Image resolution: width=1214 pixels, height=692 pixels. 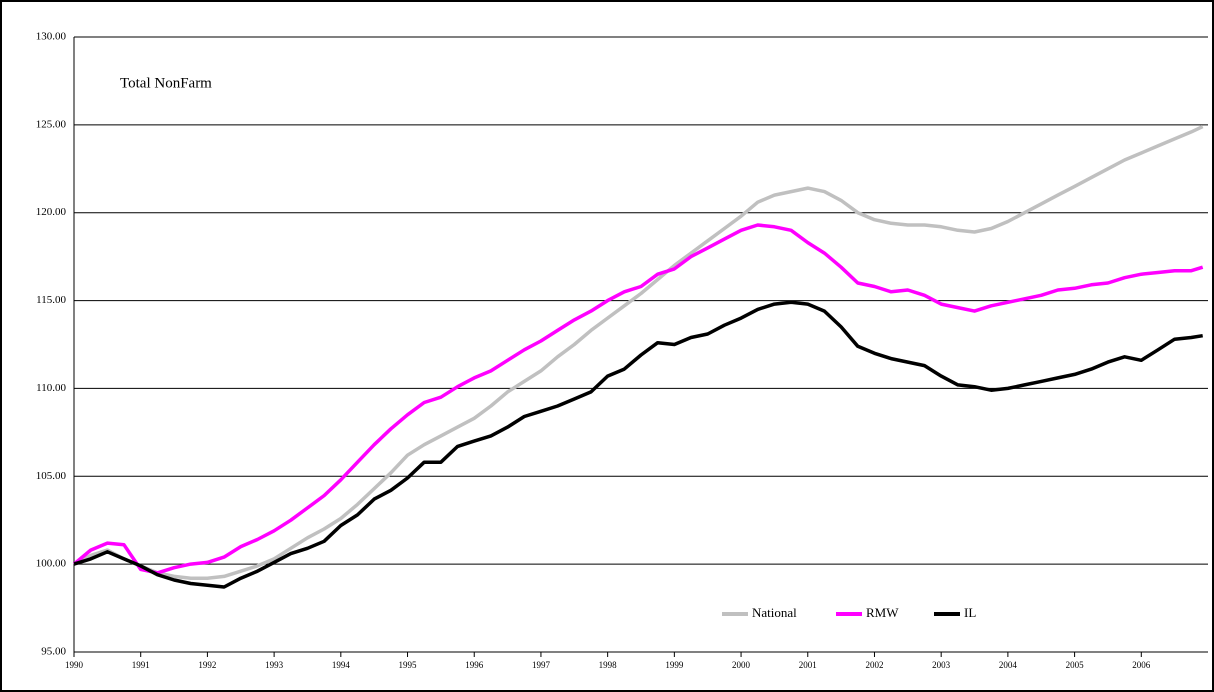 What do you see at coordinates (874, 665) in the screenshot?
I see `x-tick-label: 2002` at bounding box center [874, 665].